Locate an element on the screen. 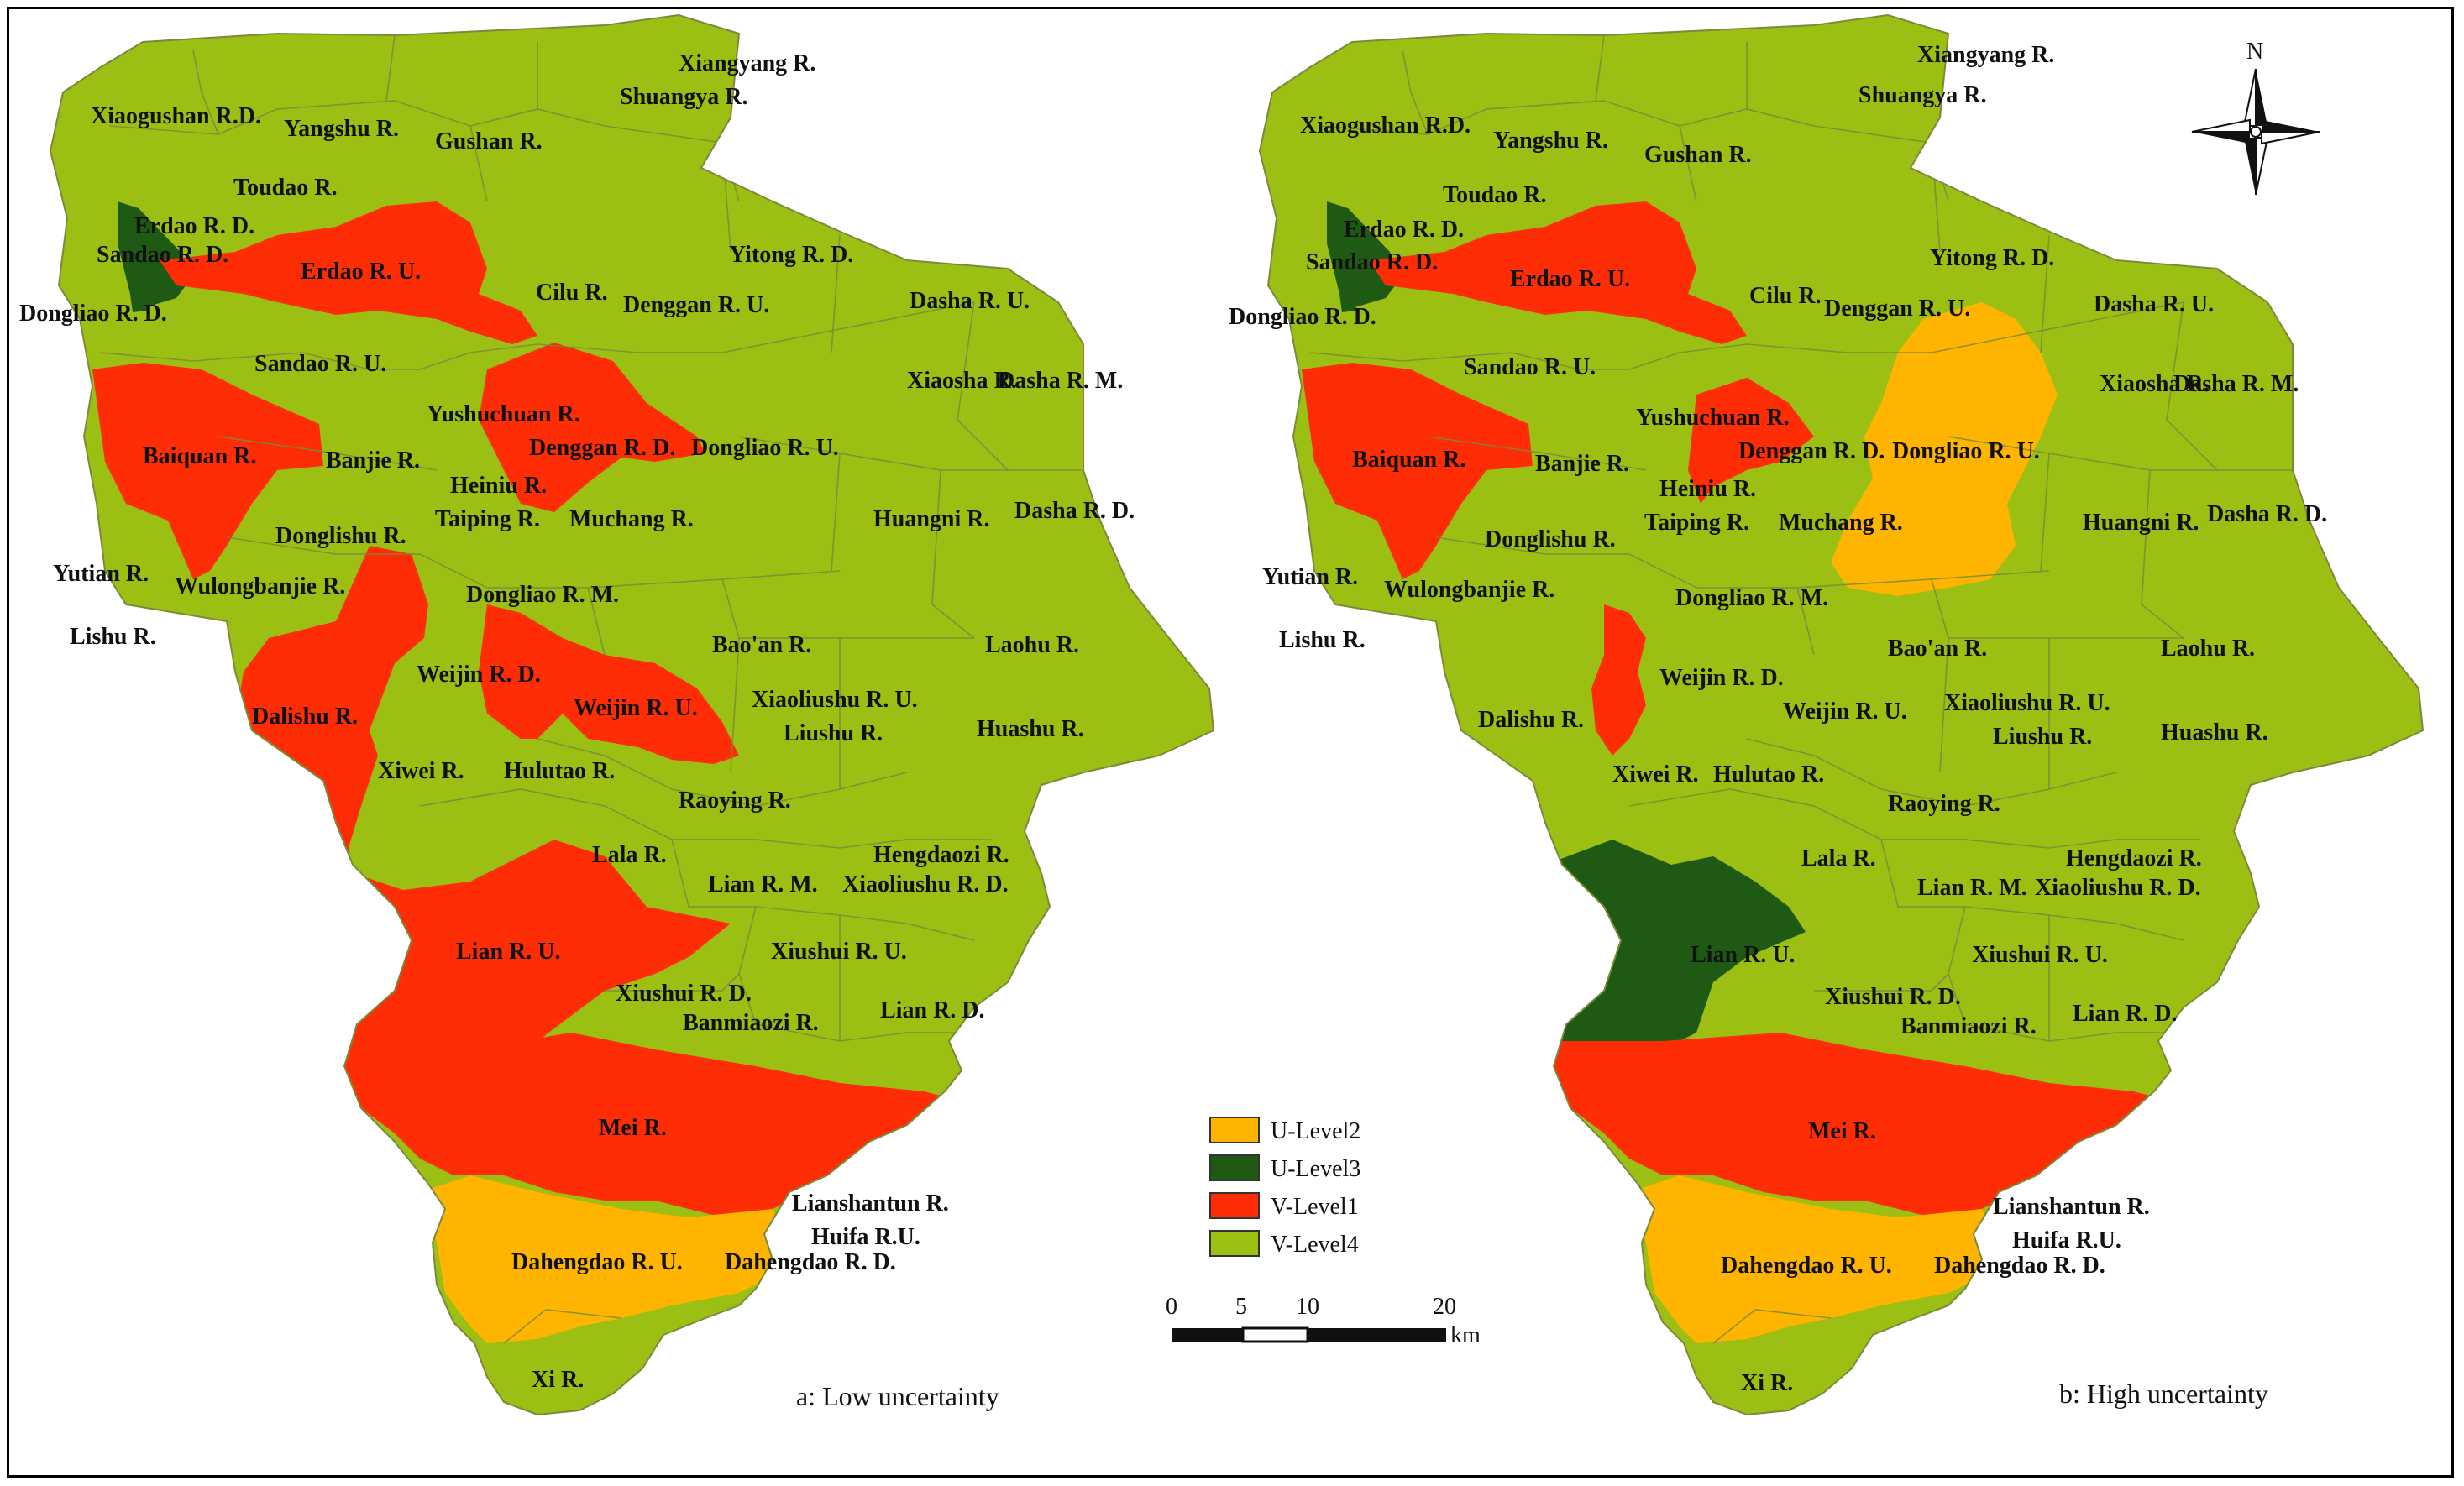  region-label: Weijin R. D. is located at coordinates (479, 675).